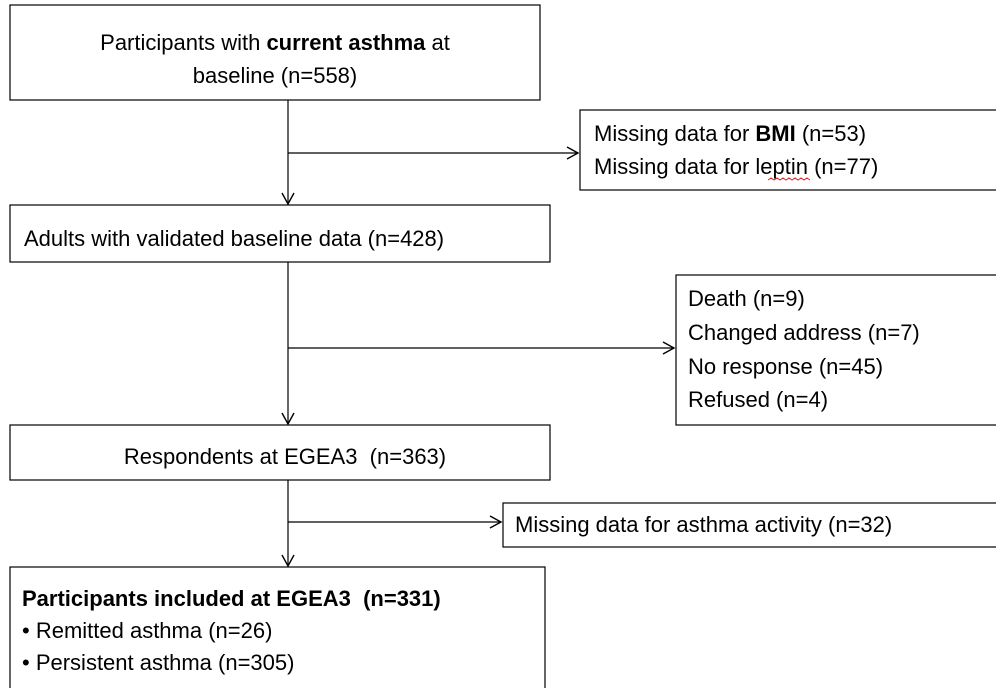  Describe the element at coordinates (831, 133) in the screenshot. I see `text: (n=53)` at that location.